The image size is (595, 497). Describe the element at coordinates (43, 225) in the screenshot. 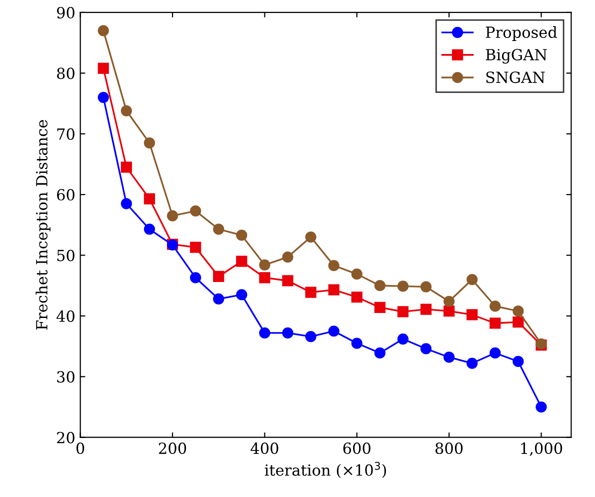

I see `y-axis-title: Frechet Inception Distance` at that location.